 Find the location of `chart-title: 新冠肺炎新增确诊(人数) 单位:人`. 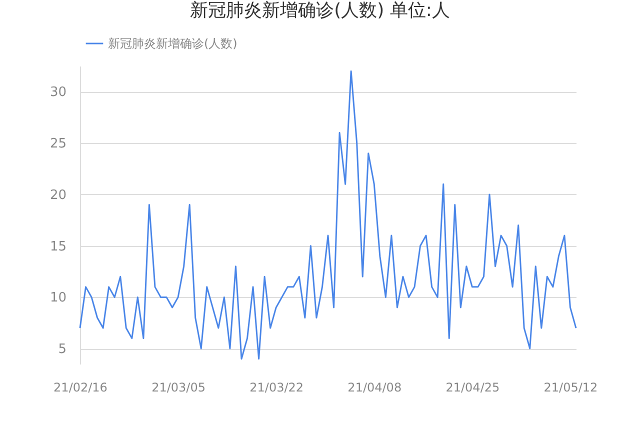

chart-title: 新冠肺炎新增确诊(人数) 单位:人 is located at coordinates (320, 11).